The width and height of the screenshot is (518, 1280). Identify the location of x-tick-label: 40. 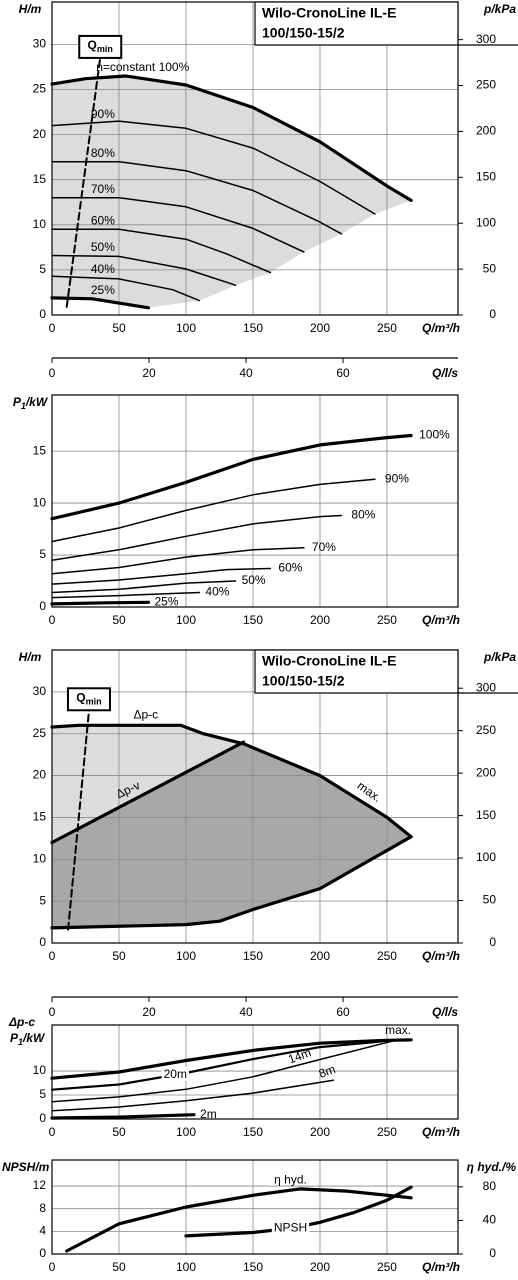
(246, 373).